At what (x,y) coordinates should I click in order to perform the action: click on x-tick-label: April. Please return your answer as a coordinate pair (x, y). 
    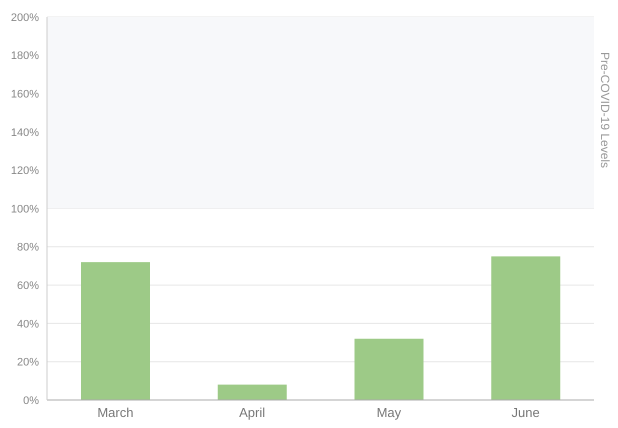
    Looking at the image, I should click on (252, 412).